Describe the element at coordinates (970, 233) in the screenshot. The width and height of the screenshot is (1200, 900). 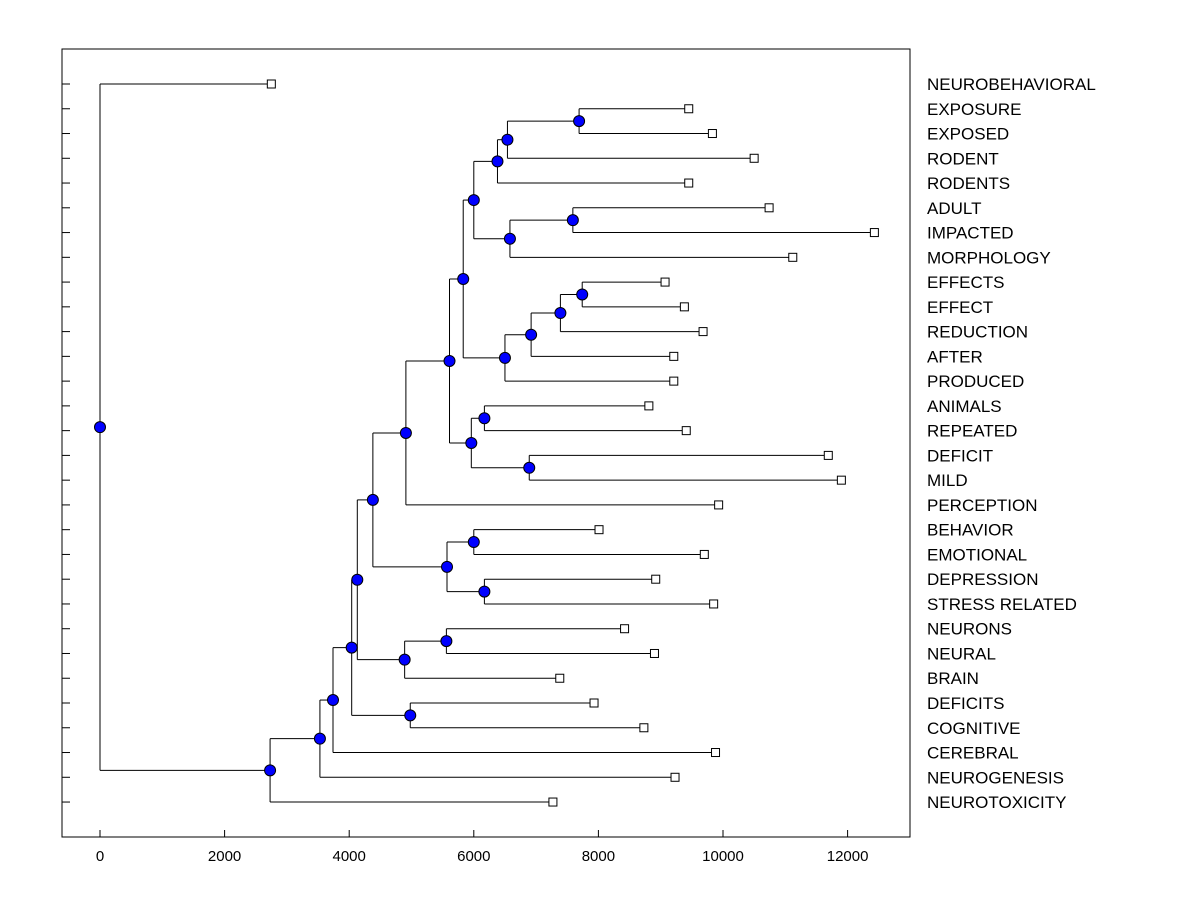
I see `leaf-label: IMPACTED` at that location.